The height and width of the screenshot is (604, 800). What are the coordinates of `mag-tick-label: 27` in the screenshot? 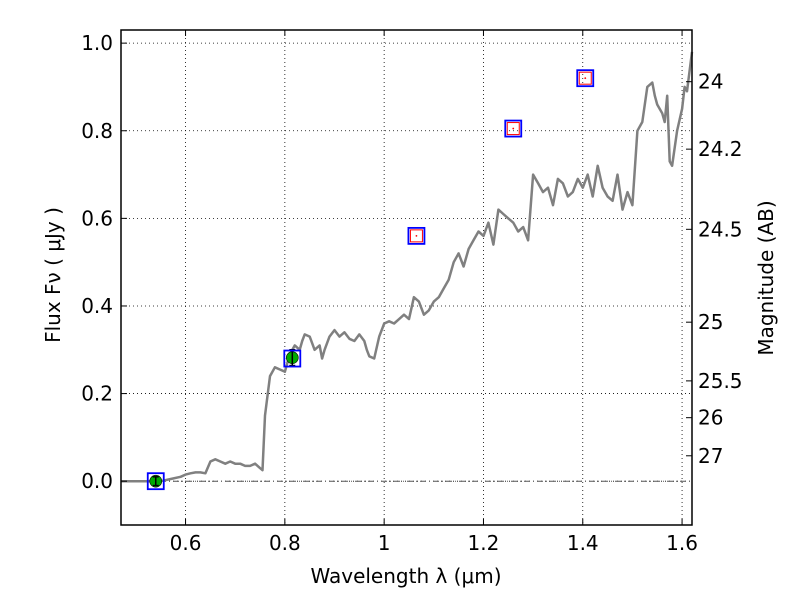 It's located at (710, 456).